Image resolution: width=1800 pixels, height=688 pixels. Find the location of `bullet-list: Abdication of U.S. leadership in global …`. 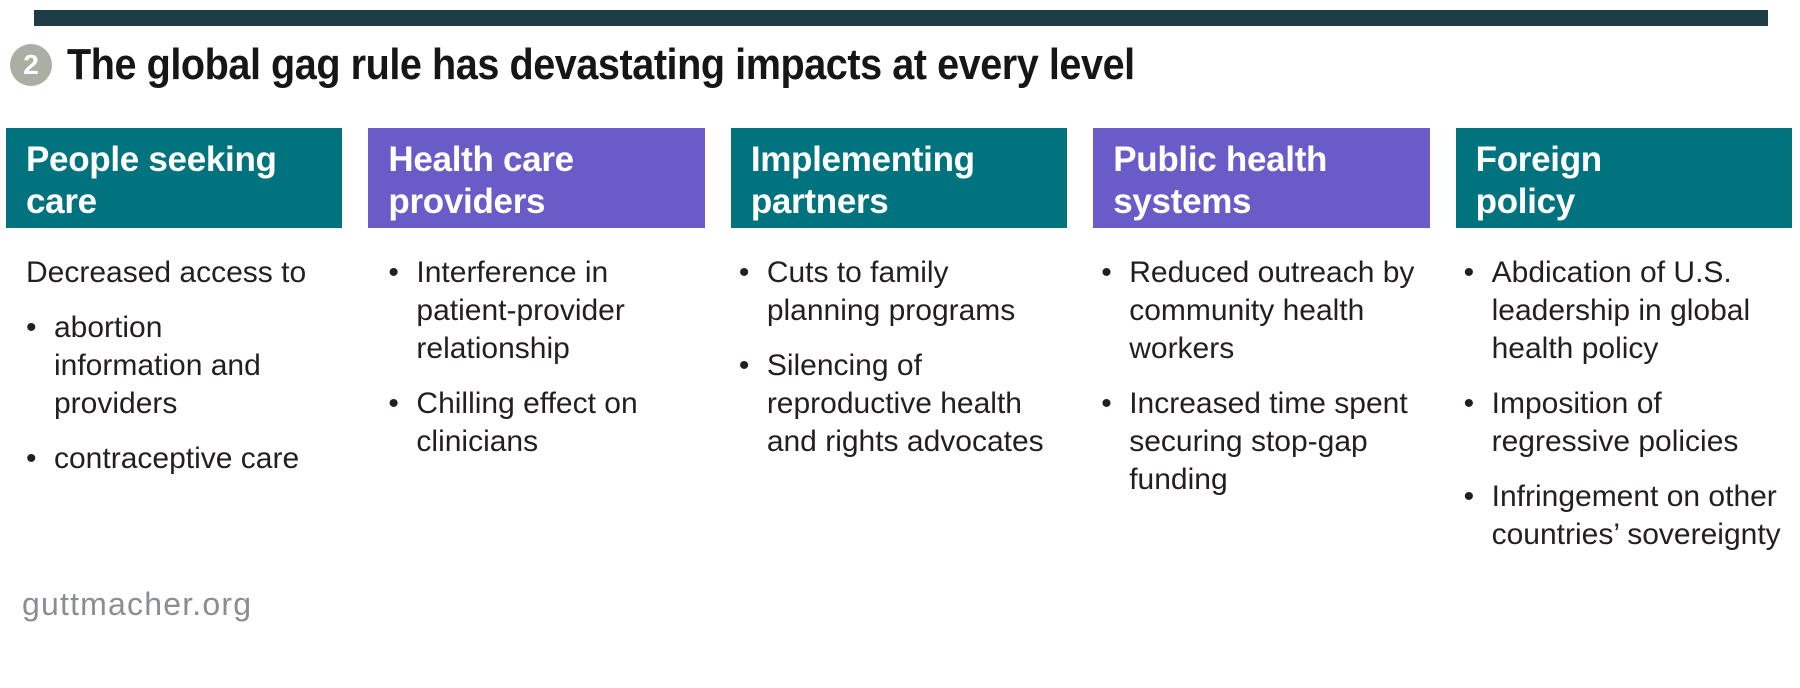

bullet-list: Abdication of U.S. leadership in global … is located at coordinates (1628, 404).